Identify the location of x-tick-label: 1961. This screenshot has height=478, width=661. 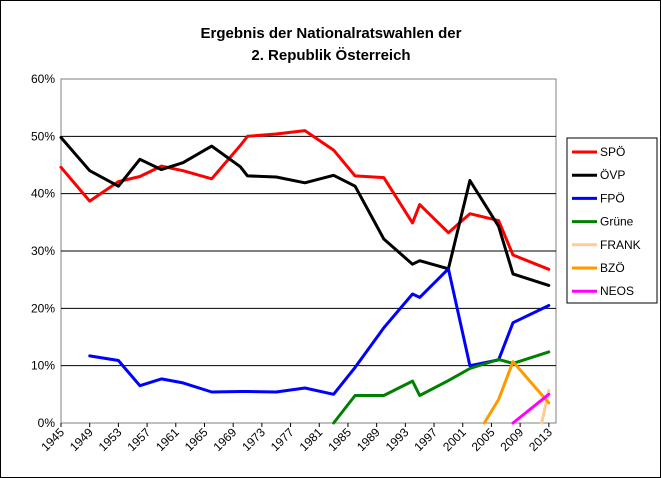
(167, 439).